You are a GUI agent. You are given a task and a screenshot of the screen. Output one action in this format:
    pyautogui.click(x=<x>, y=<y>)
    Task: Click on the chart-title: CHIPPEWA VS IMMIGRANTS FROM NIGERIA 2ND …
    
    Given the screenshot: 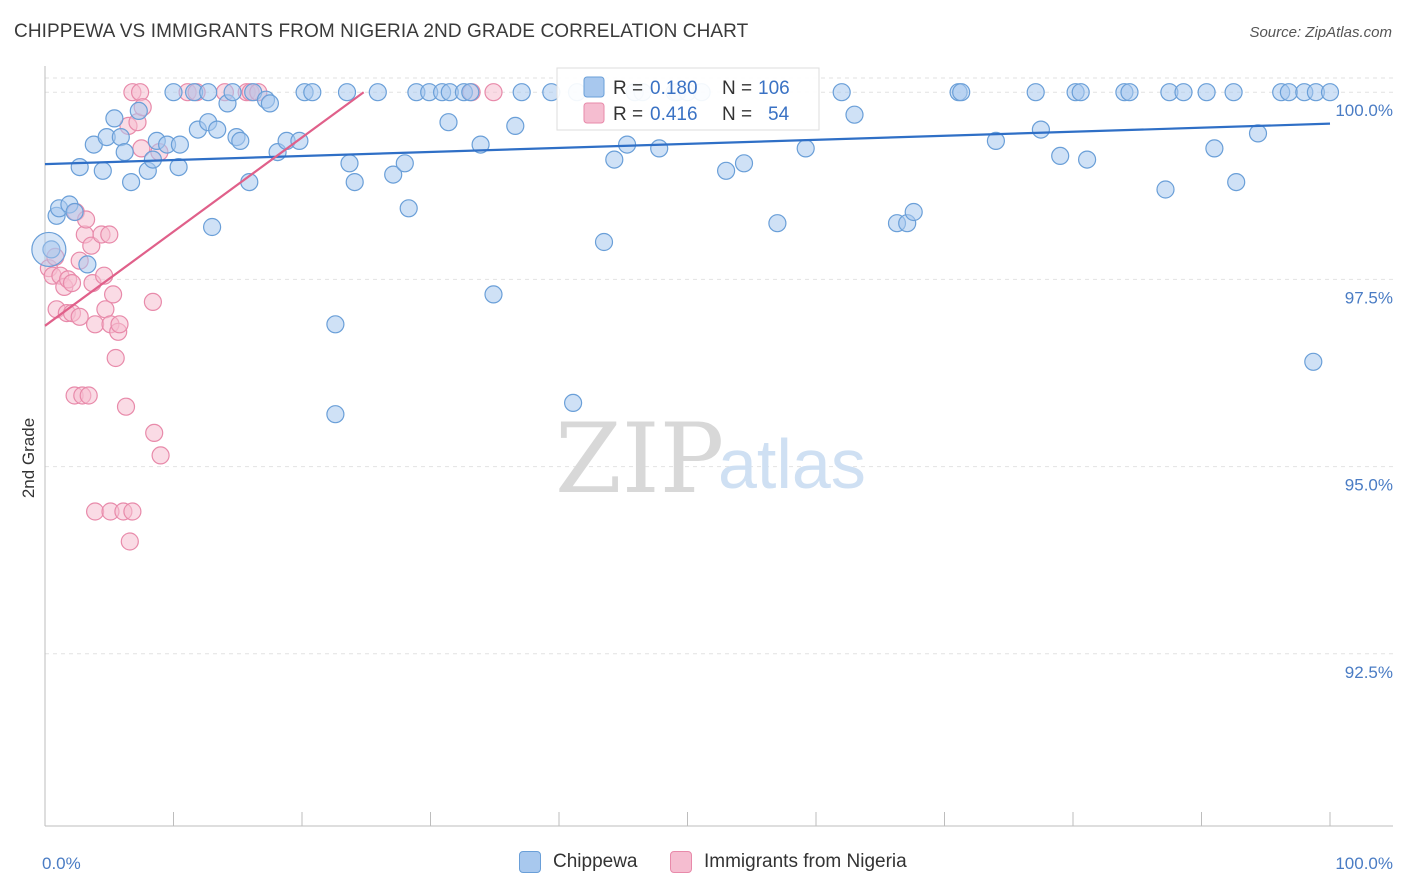 What is the action you would take?
    pyautogui.click(x=381, y=31)
    